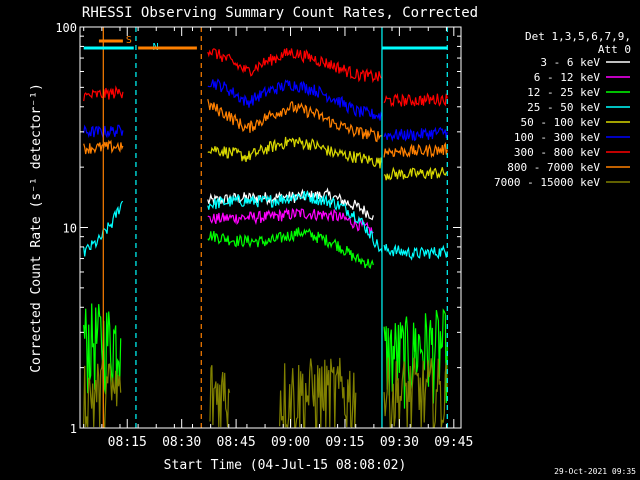 This screenshot has width=640, height=480. What do you see at coordinates (181, 442) in the screenshot?
I see `x-tick-label-0830: 08:30` at bounding box center [181, 442].